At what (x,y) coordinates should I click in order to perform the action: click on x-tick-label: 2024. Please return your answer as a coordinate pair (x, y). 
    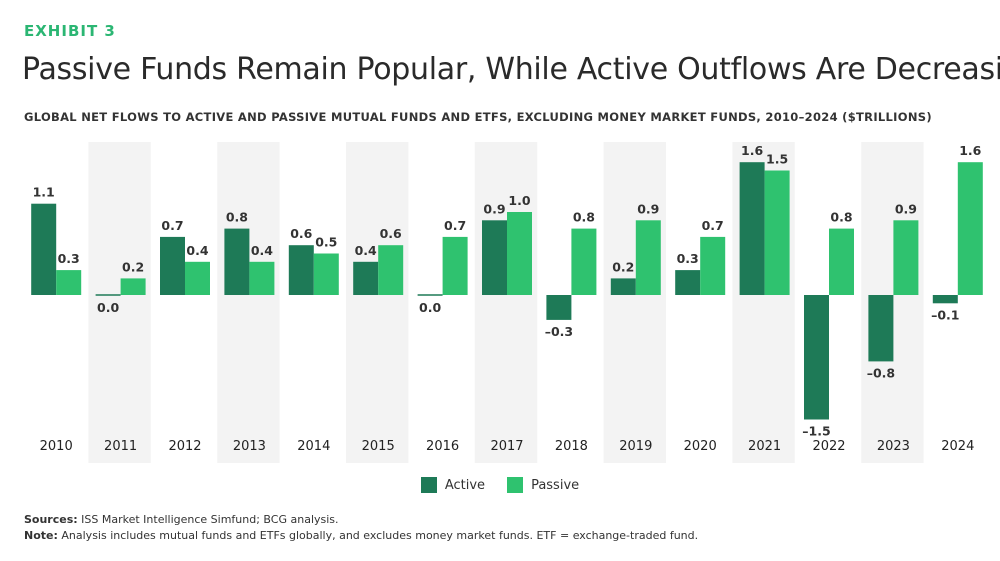
    Looking at the image, I should click on (957, 446).